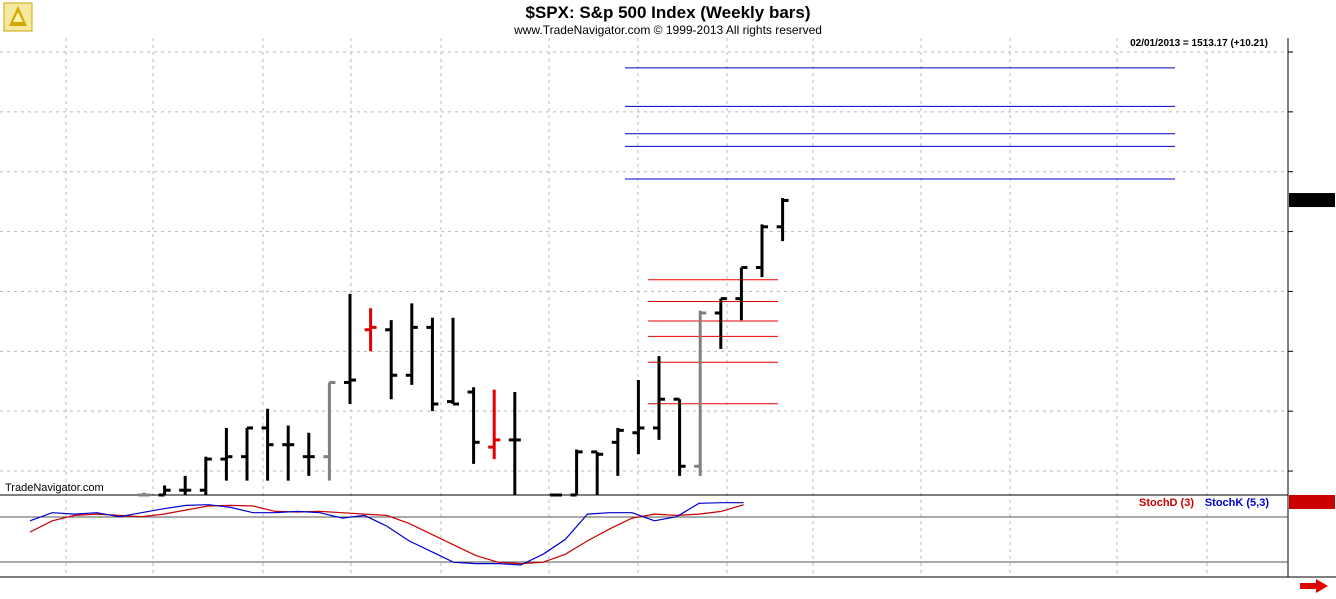  What do you see at coordinates (1315, 586) in the screenshot?
I see `scroll-right-arrow-icon` at bounding box center [1315, 586].